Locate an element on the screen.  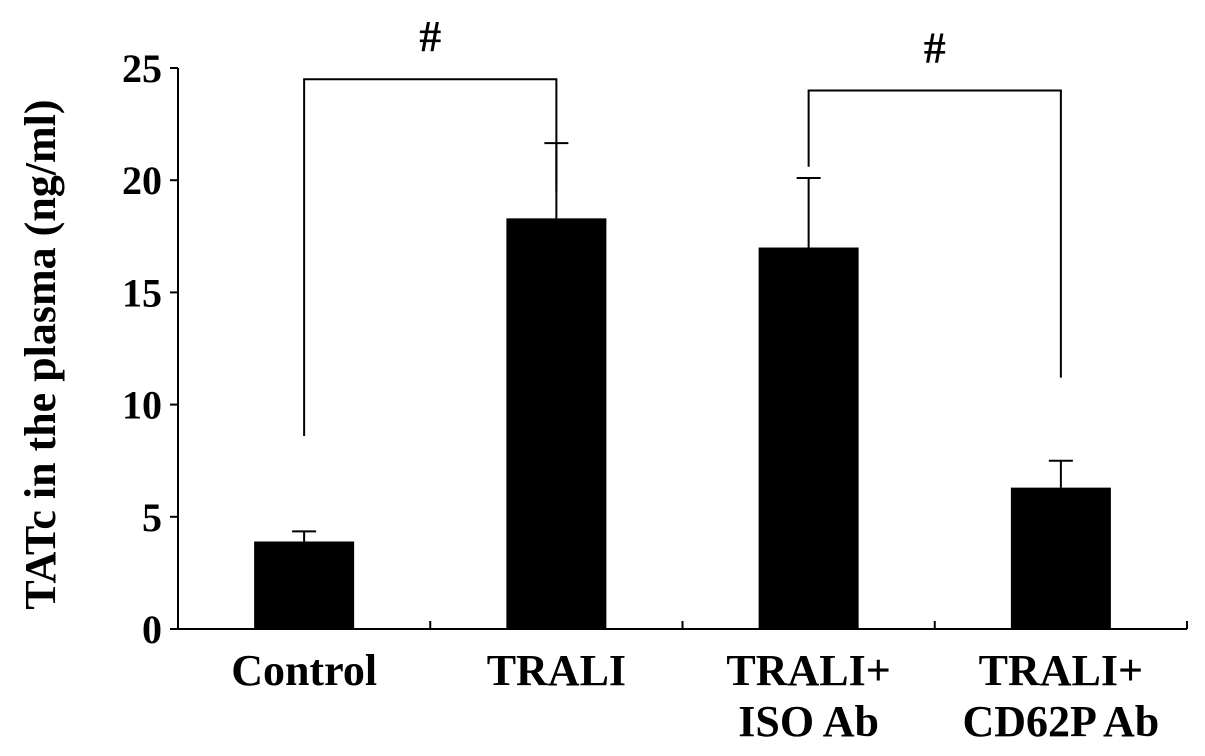
x-tick-label: TRALI is located at coordinates (556, 670).